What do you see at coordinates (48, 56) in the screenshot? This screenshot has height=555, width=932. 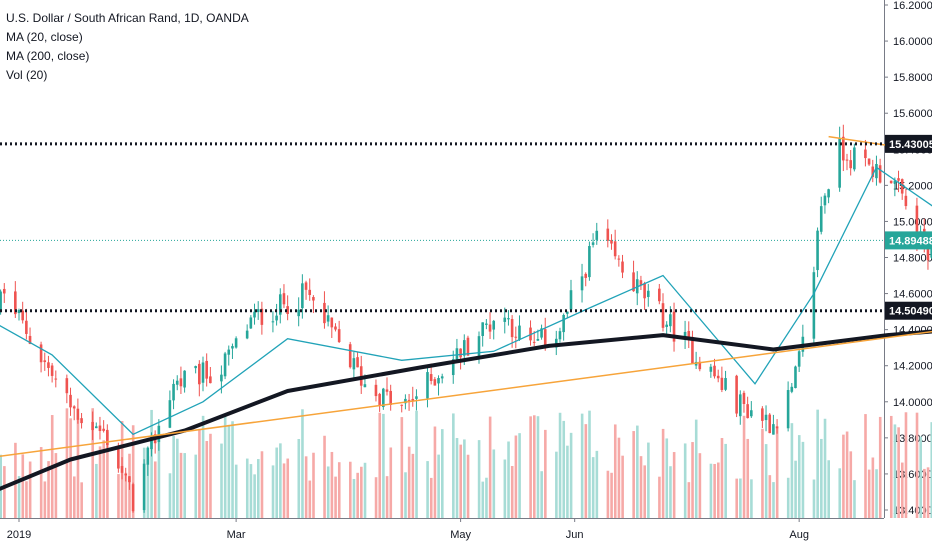 I see `legend-ma200: MA (200, close)` at bounding box center [48, 56].